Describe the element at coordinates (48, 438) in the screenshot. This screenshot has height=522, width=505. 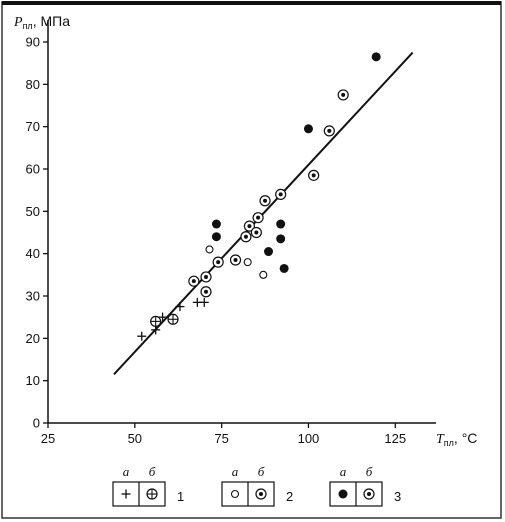
I see `x-tick-label: 25` at that location.